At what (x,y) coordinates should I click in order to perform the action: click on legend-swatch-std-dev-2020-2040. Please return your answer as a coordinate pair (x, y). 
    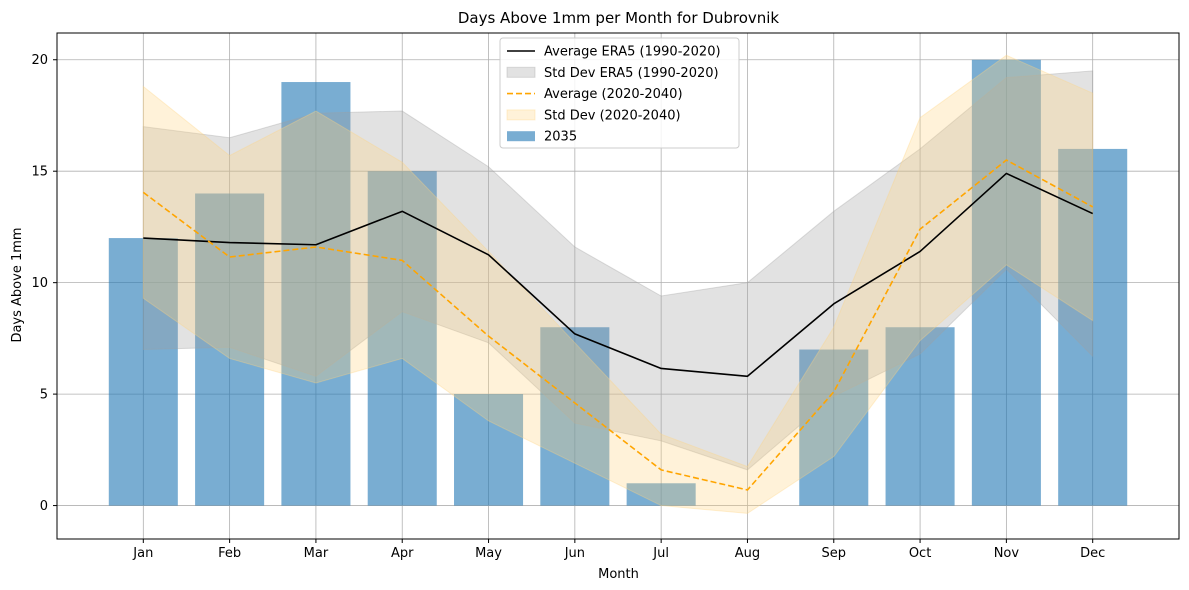
    Looking at the image, I should click on (521, 115).